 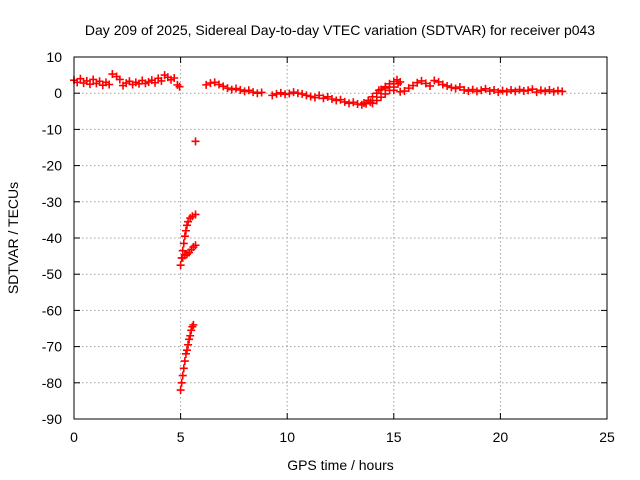 I want to click on x-tick-label: 10, so click(x=287, y=437).